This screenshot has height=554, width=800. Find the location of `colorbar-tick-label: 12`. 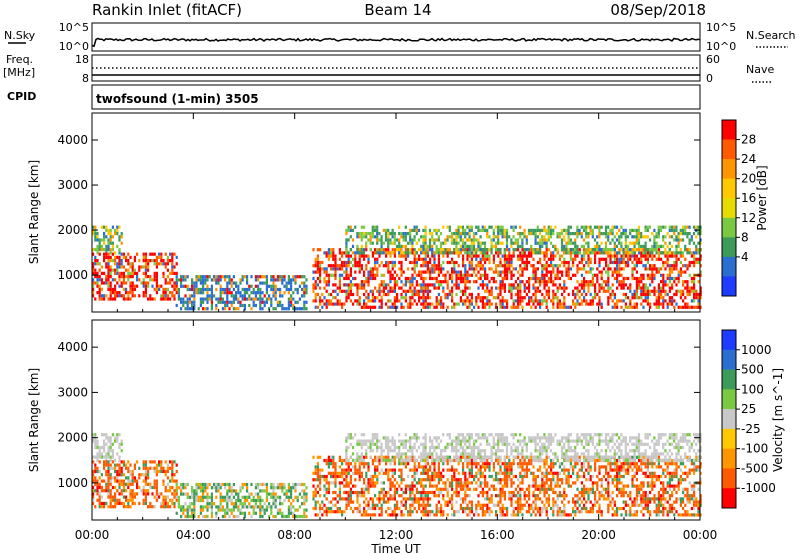

colorbar-tick-label: 12 is located at coordinates (748, 218).